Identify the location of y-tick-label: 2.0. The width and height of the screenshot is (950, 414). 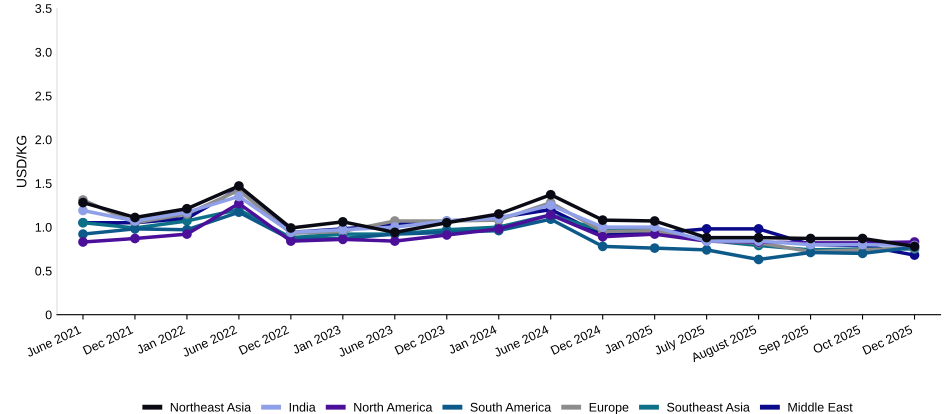
(43, 139).